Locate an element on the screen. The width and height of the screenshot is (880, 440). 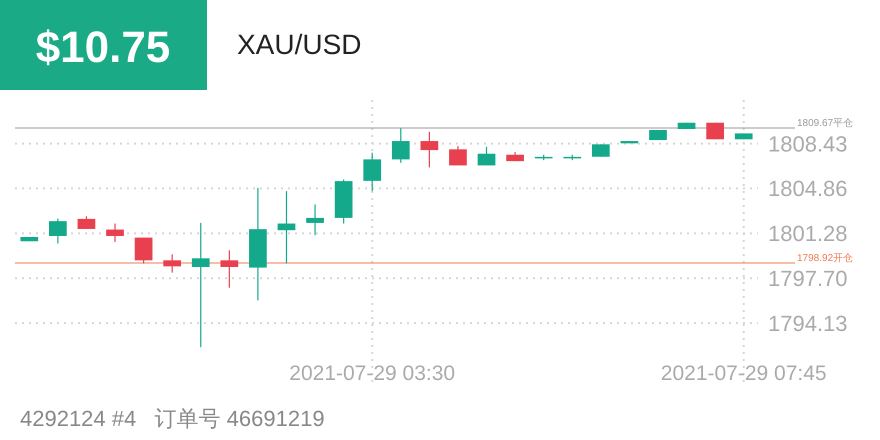
x-tick-label: 2021-07-29 07:45 is located at coordinates (743, 373).